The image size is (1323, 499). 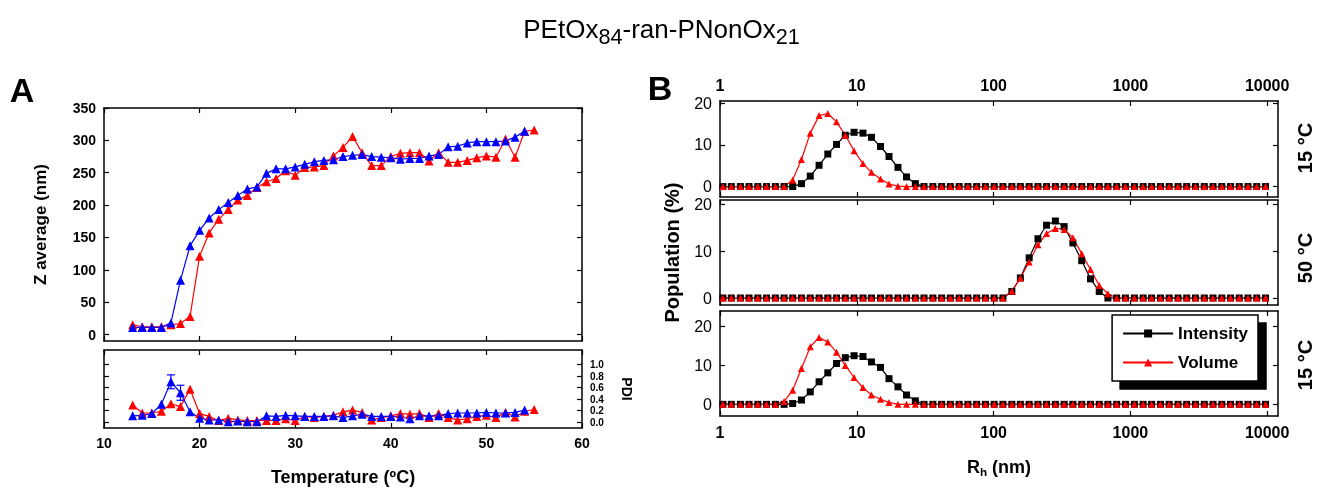 I want to click on y-axis-title: Z average (nm), so click(x=40, y=224).